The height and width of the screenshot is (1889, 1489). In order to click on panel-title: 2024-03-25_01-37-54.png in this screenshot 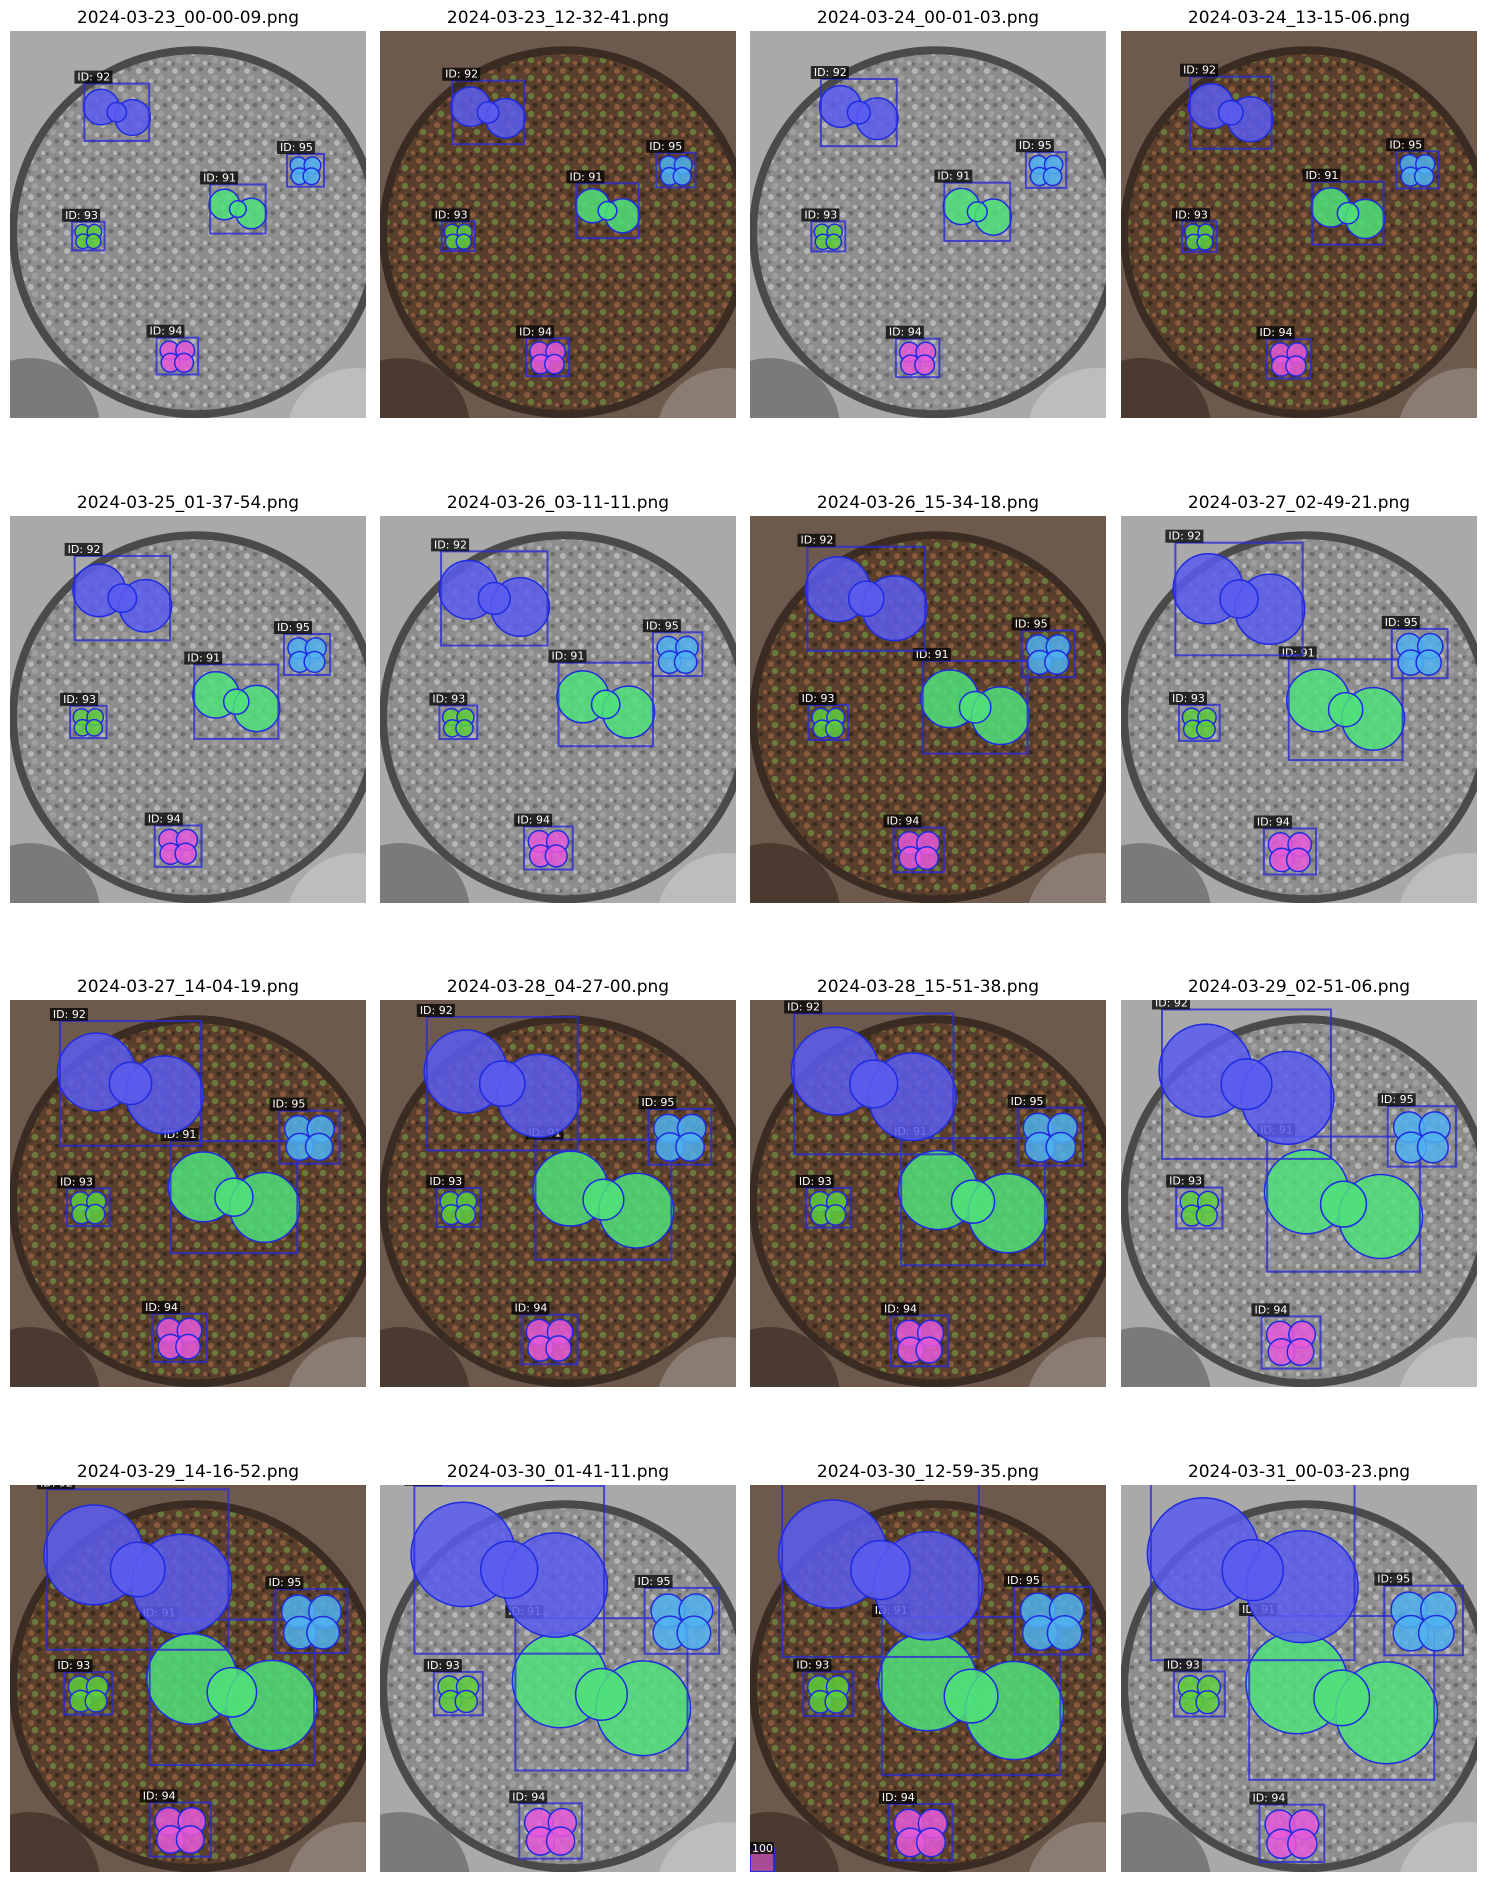, I will do `click(188, 503)`.